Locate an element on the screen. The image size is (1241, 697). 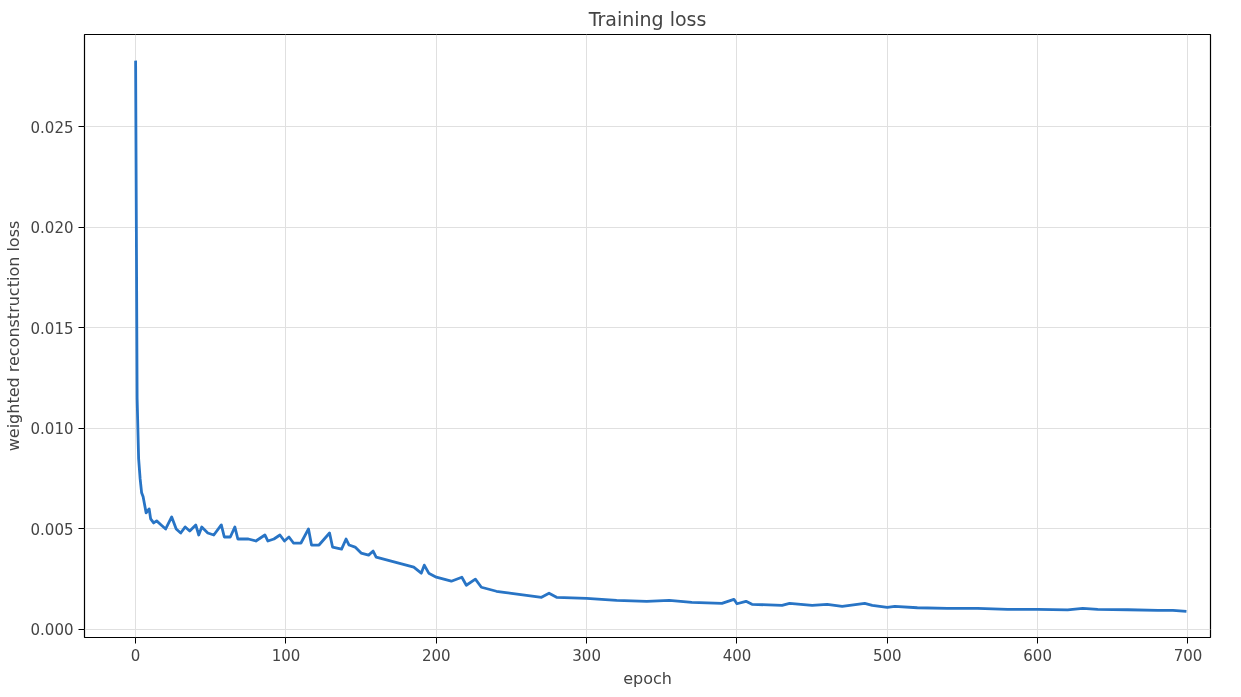
y-tick-label: 0.025 is located at coordinates (52, 127).